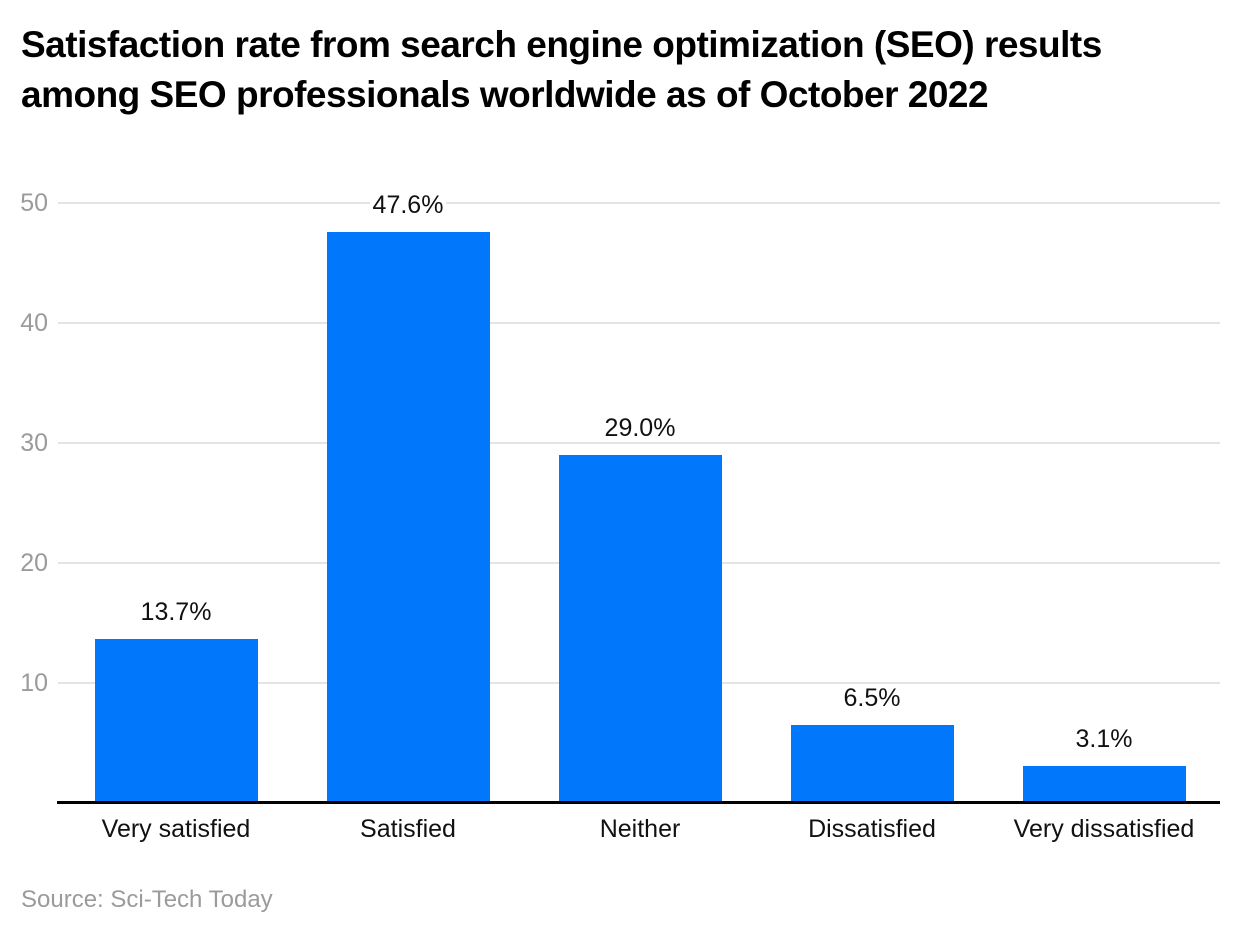 The image size is (1240, 934). Describe the element at coordinates (640, 829) in the screenshot. I see `x-category-label: Neither` at that location.